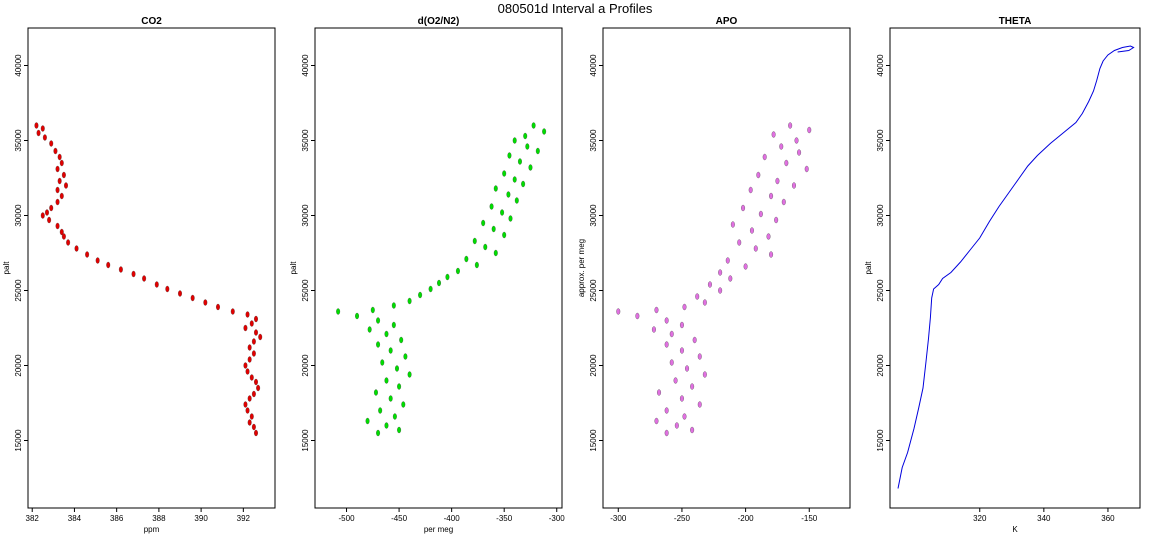 The height and width of the screenshot is (550, 1150). Describe the element at coordinates (575, 8) in the screenshot. I see `page-title: 080501d Interval a Profiles` at that location.